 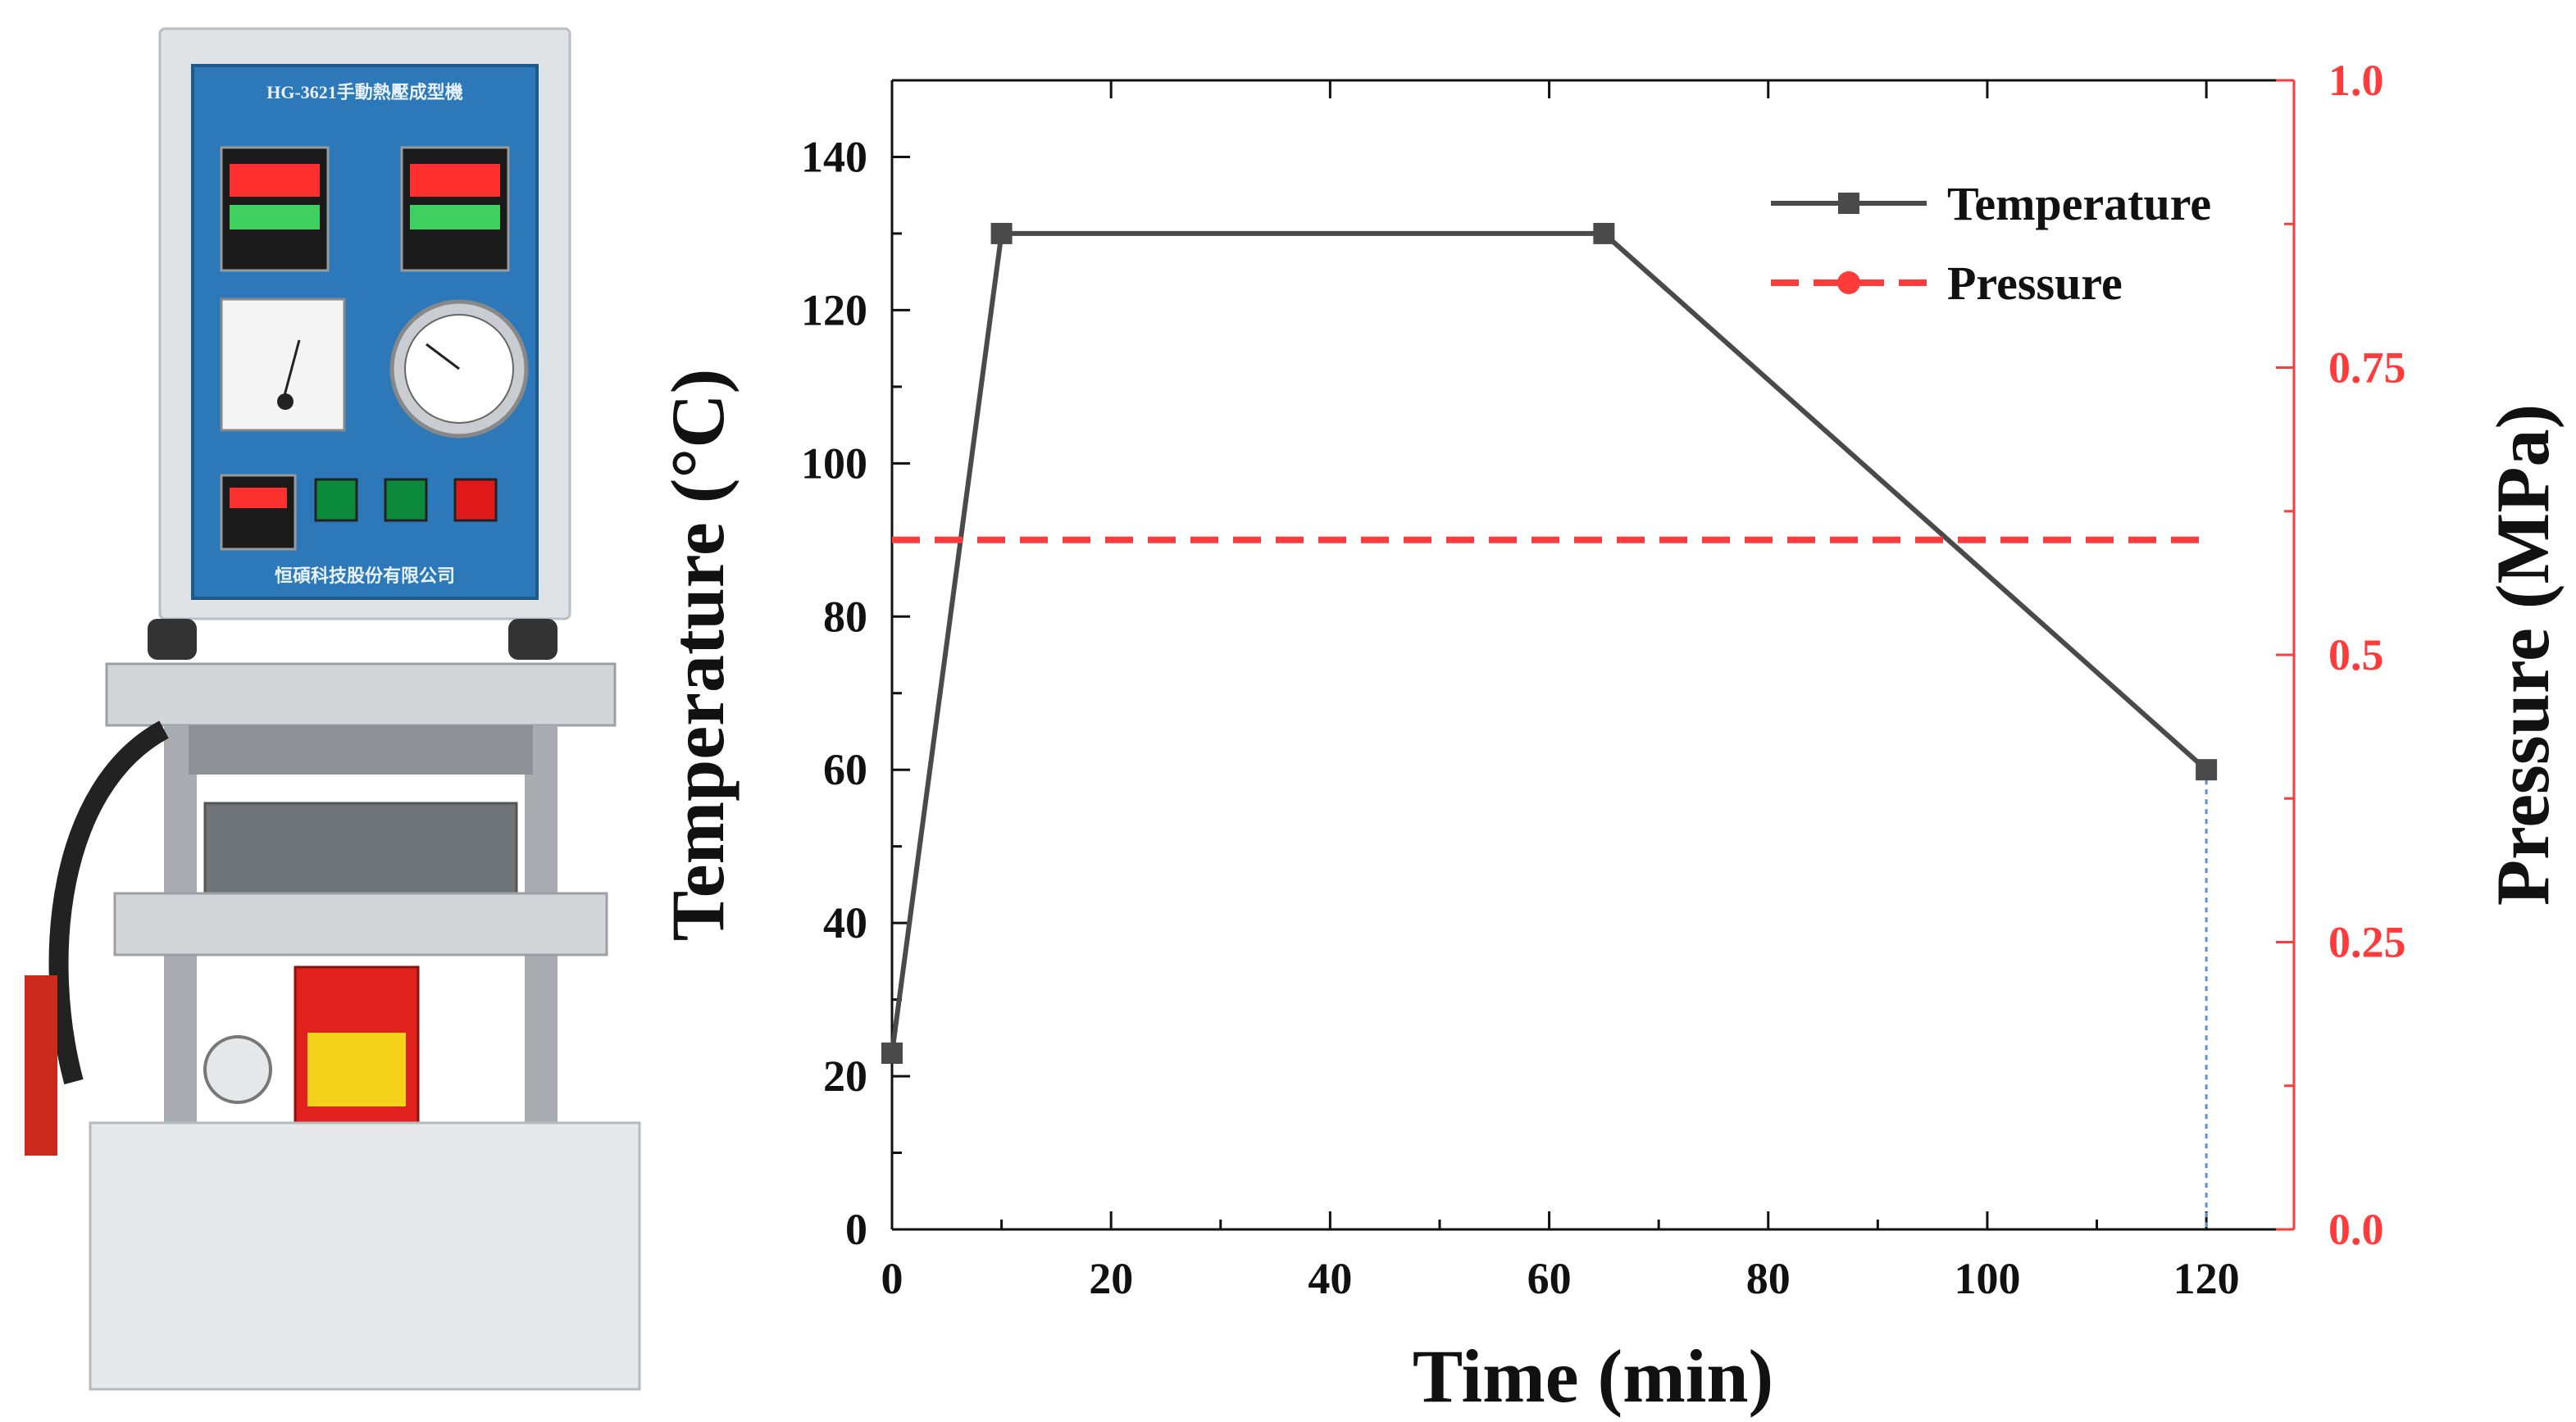 I want to click on y2-tick-label: 1.0, so click(x=2356, y=80).